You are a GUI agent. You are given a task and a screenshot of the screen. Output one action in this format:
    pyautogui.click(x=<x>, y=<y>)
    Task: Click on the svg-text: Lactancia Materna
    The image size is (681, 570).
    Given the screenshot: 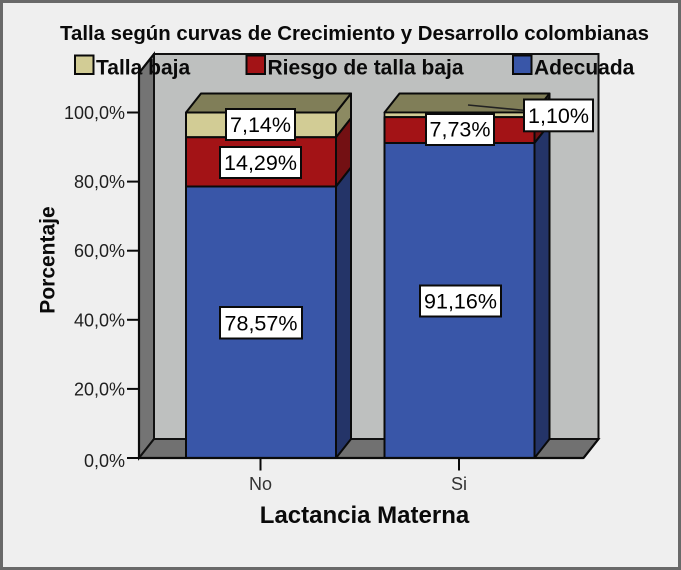 What is the action you would take?
    pyautogui.click(x=365, y=515)
    